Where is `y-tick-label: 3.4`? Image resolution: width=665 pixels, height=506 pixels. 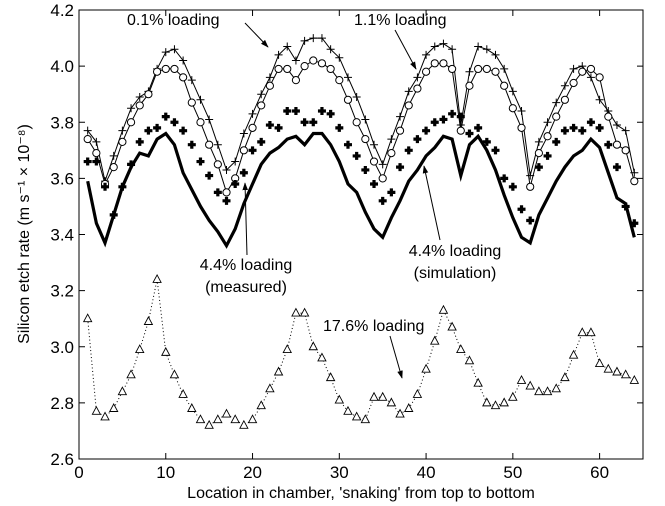
y-tick-label: 3.4 is located at coordinates (62, 235).